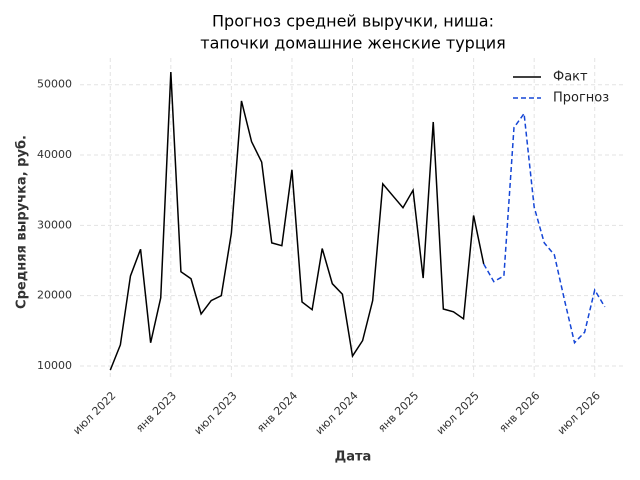 The height and width of the screenshot is (480, 640). Describe the element at coordinates (156, 412) in the screenshot. I see `x-tick-label: янв 2023` at that location.